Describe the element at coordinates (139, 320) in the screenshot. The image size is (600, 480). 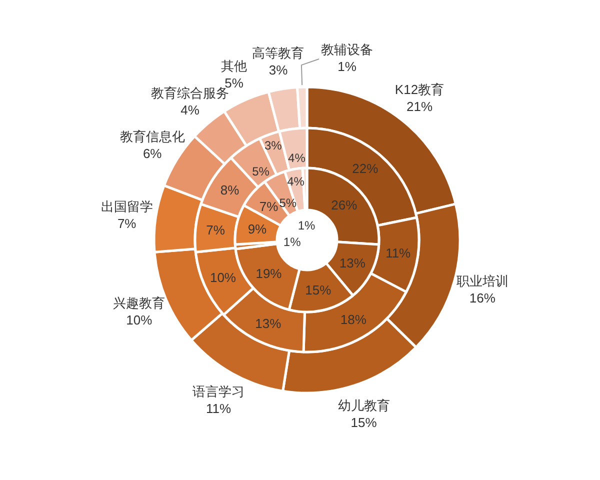
I see `data-label: 10%` at that location.